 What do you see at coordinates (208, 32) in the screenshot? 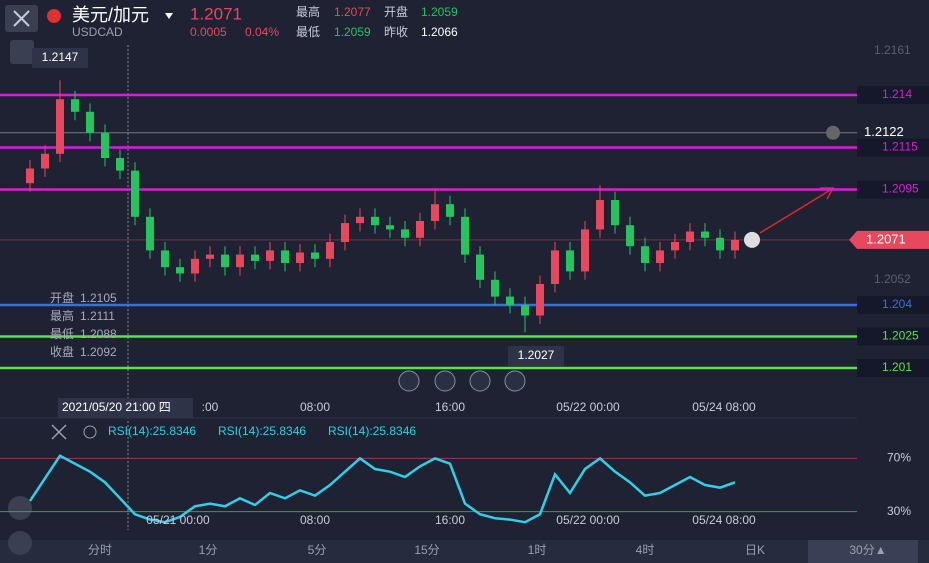
I see `change: 0.0005` at bounding box center [208, 32].